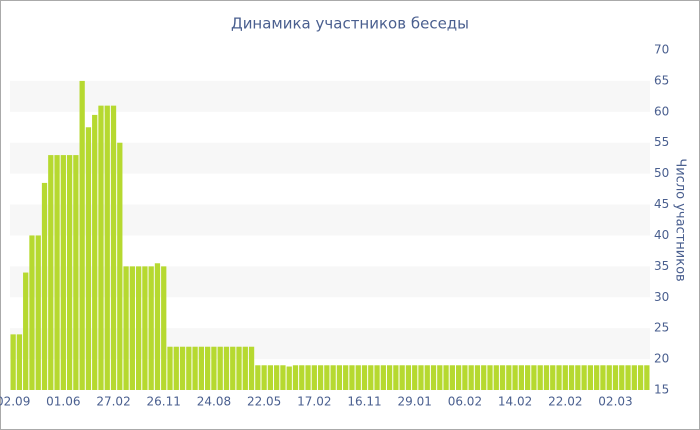  What do you see at coordinates (15, 402) in the screenshot?
I see `x-tick-label: 02.09` at bounding box center [15, 402].